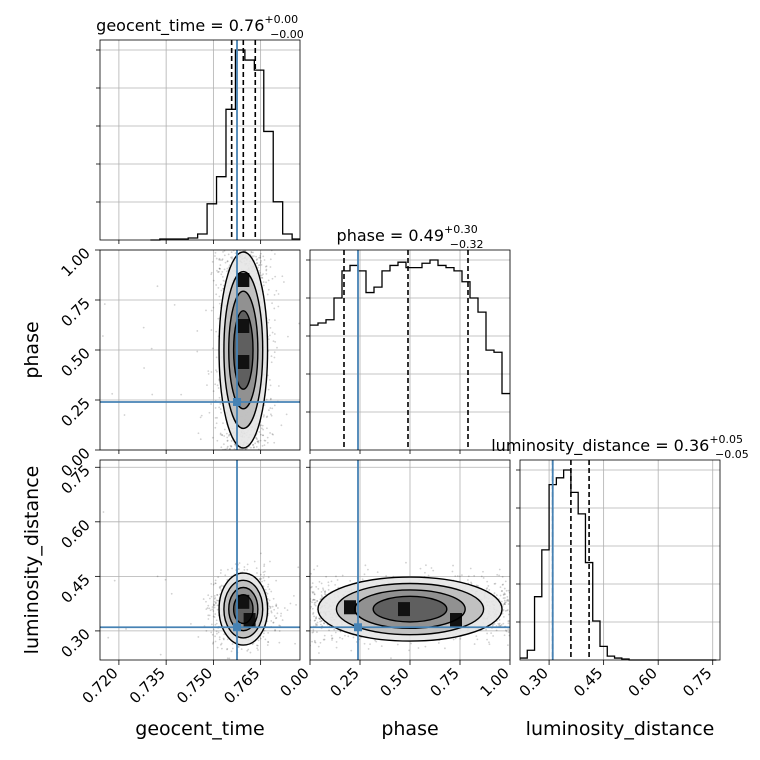 This screenshot has width=760, height=760. Describe the element at coordinates (410, 562) in the screenshot. I see `panel-phase_luminosity_distance-content` at that location.